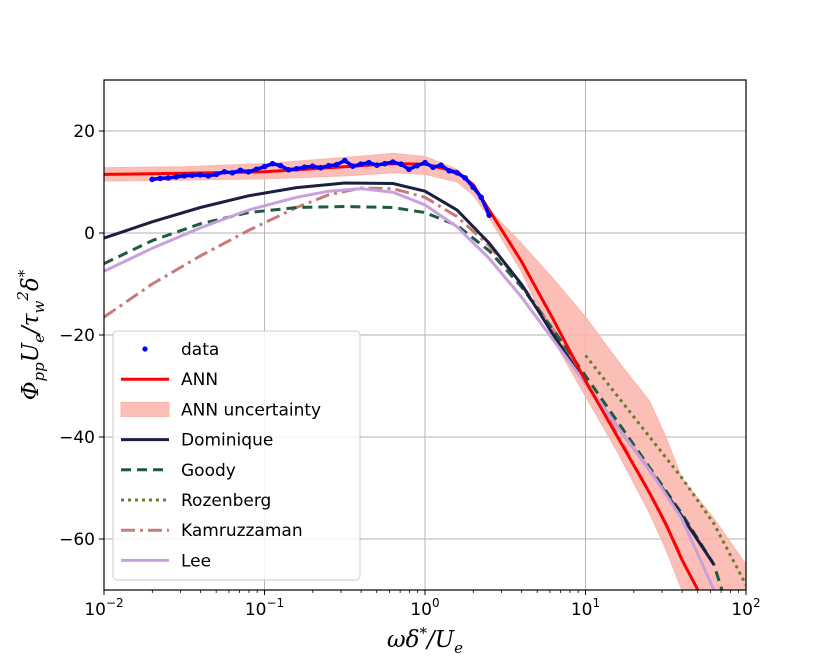 The width and height of the screenshot is (830, 664). What do you see at coordinates (145, 409) in the screenshot?
I see `legend-marker-ann-uncertainty` at bounding box center [145, 409].